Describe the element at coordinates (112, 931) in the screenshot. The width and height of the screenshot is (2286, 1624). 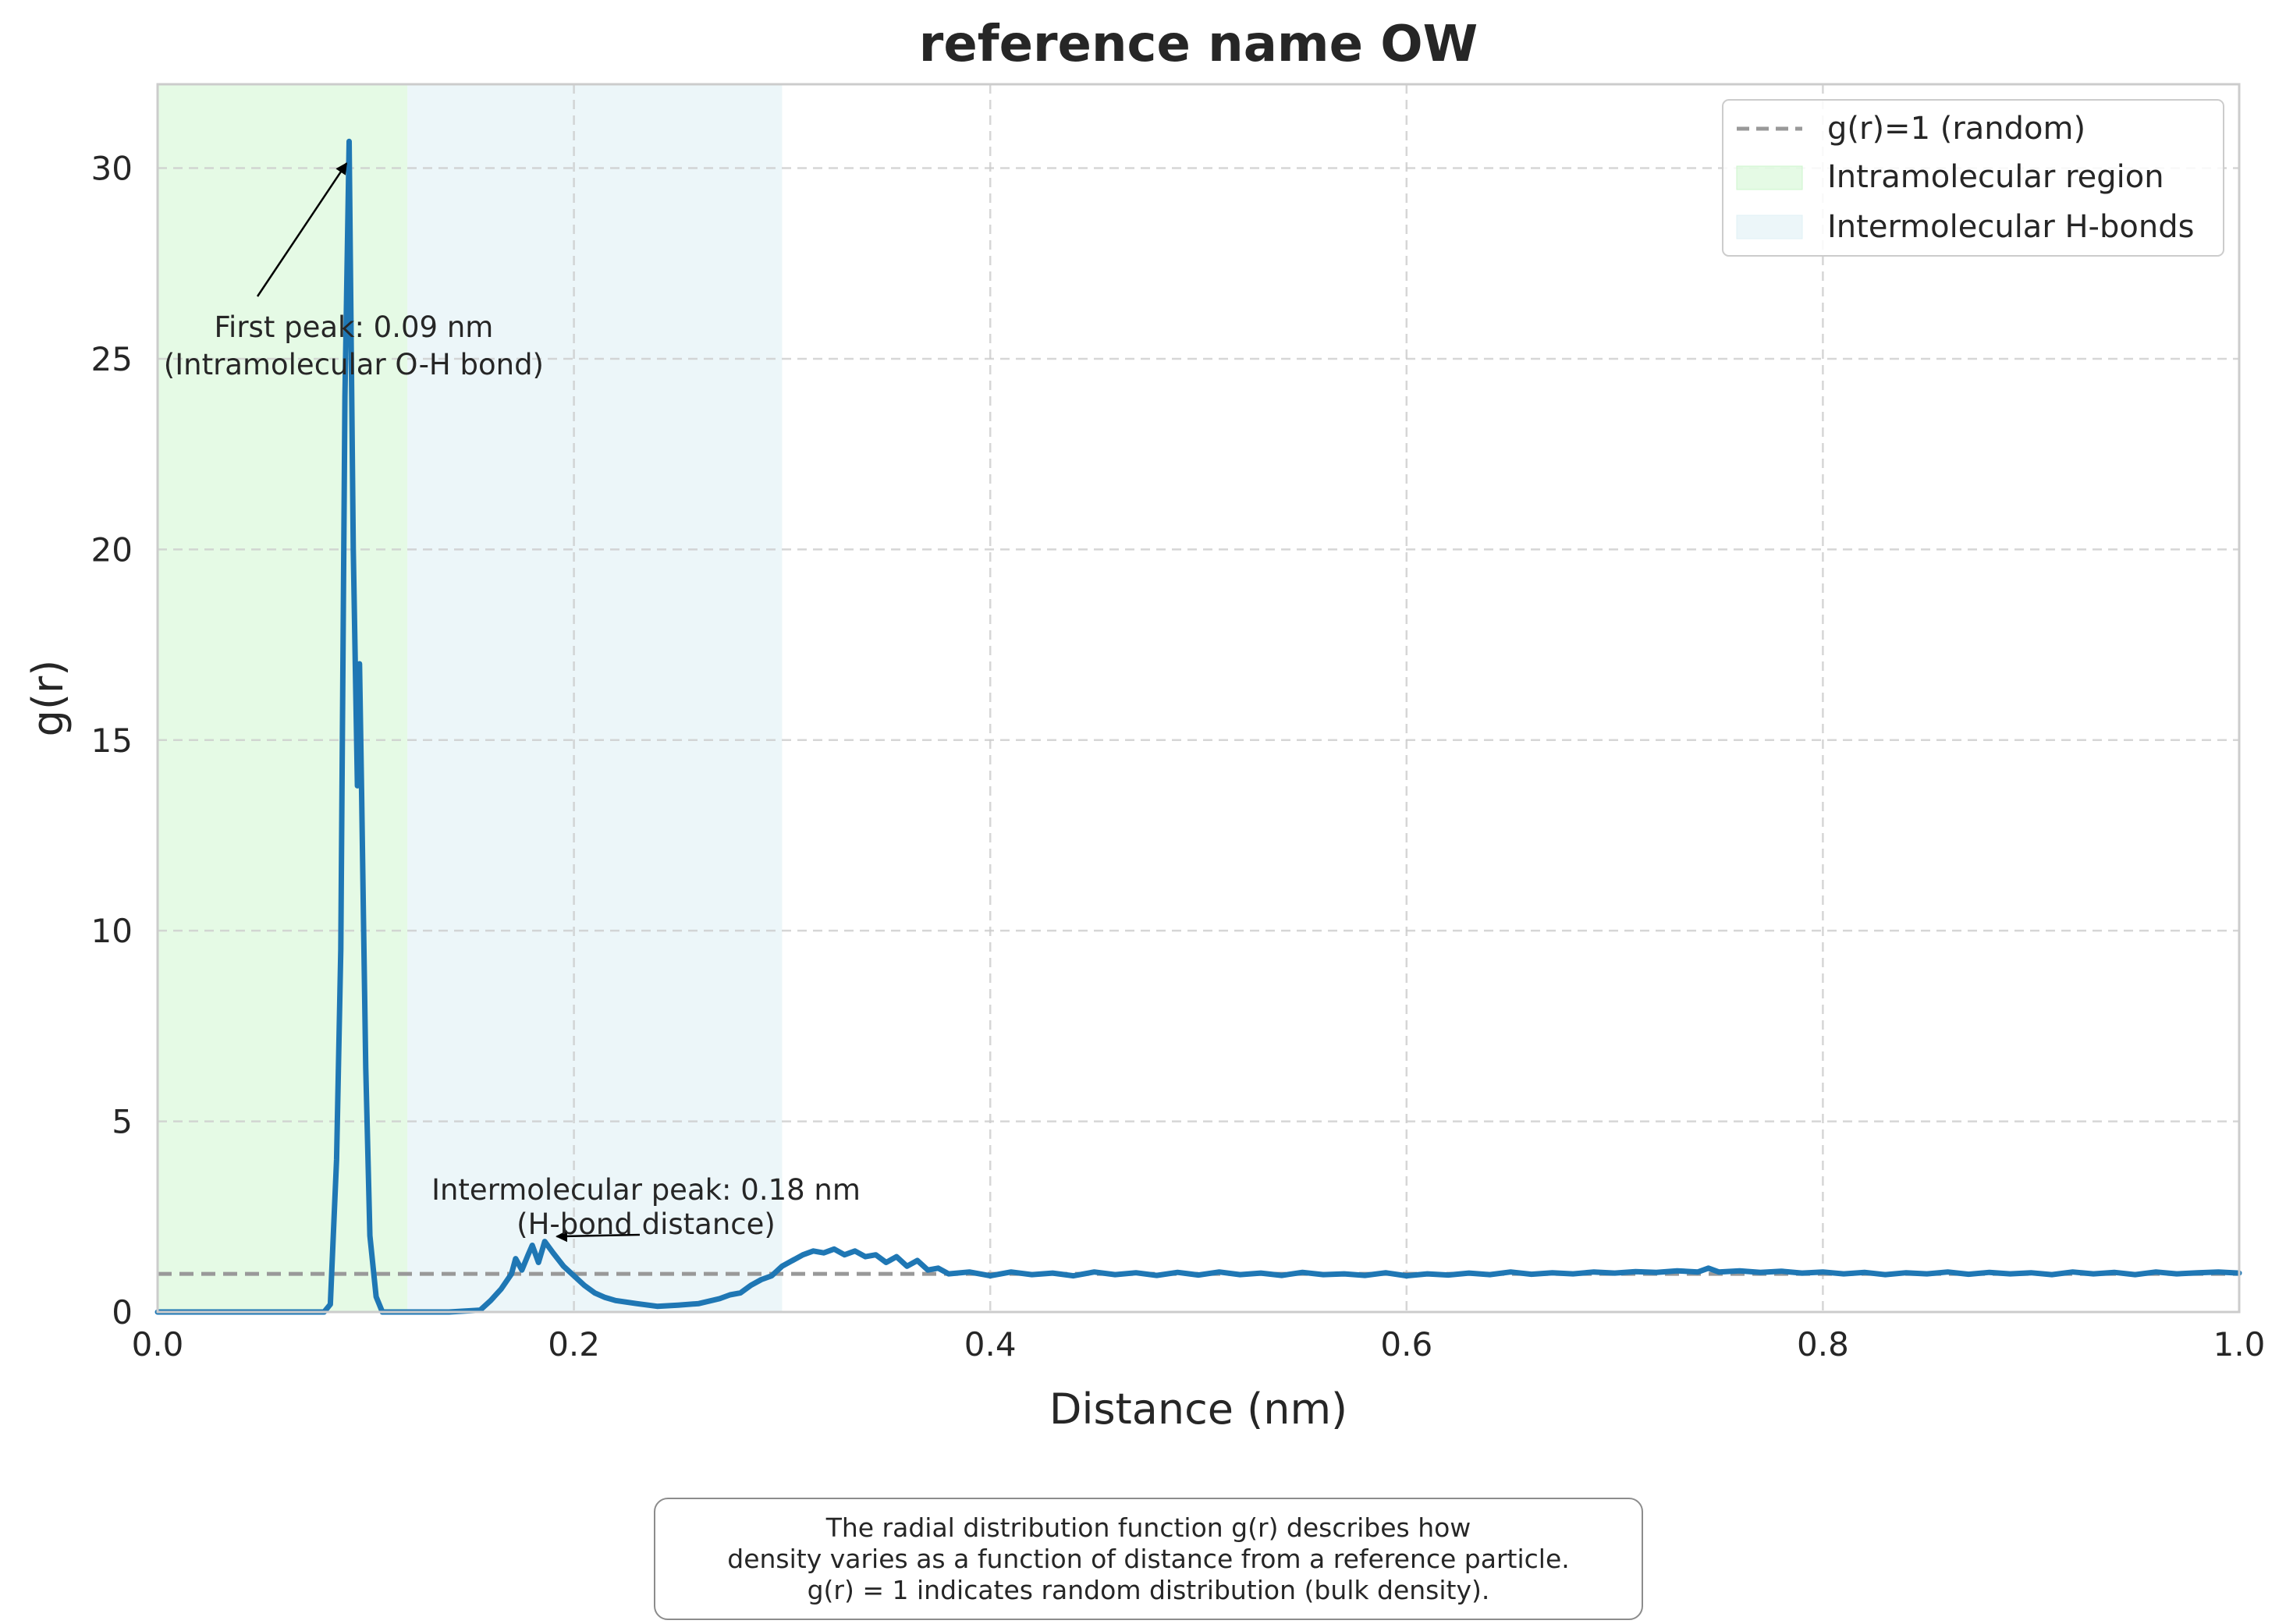
I see `y-tick-label: 10` at that location.